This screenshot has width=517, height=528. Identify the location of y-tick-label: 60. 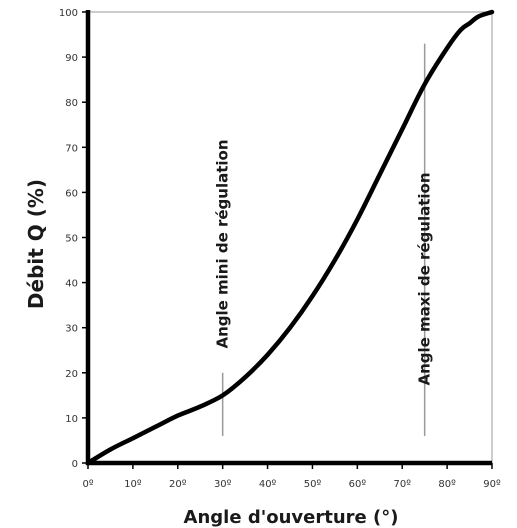
(71, 193).